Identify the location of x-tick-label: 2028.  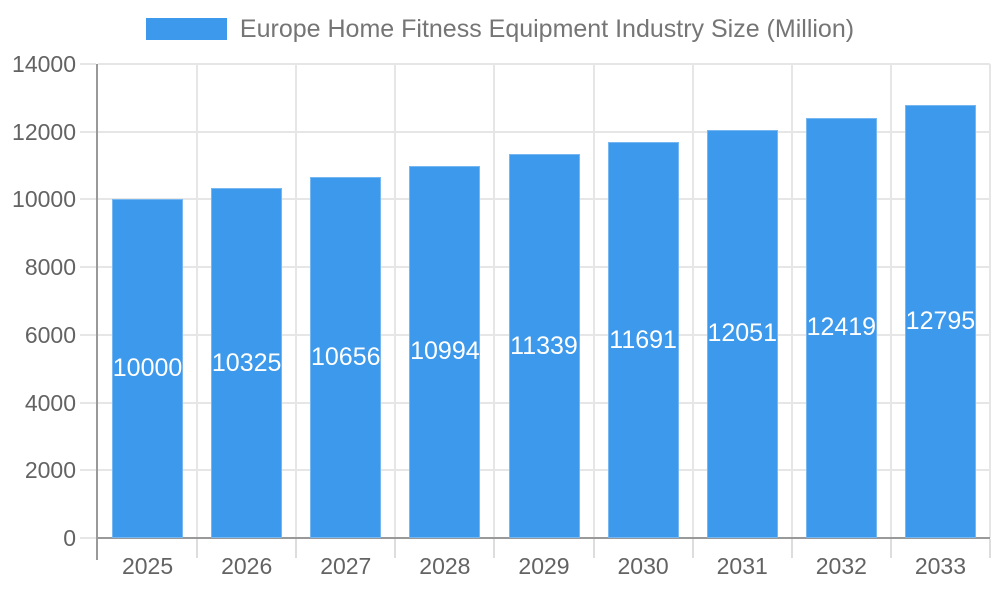
(445, 566).